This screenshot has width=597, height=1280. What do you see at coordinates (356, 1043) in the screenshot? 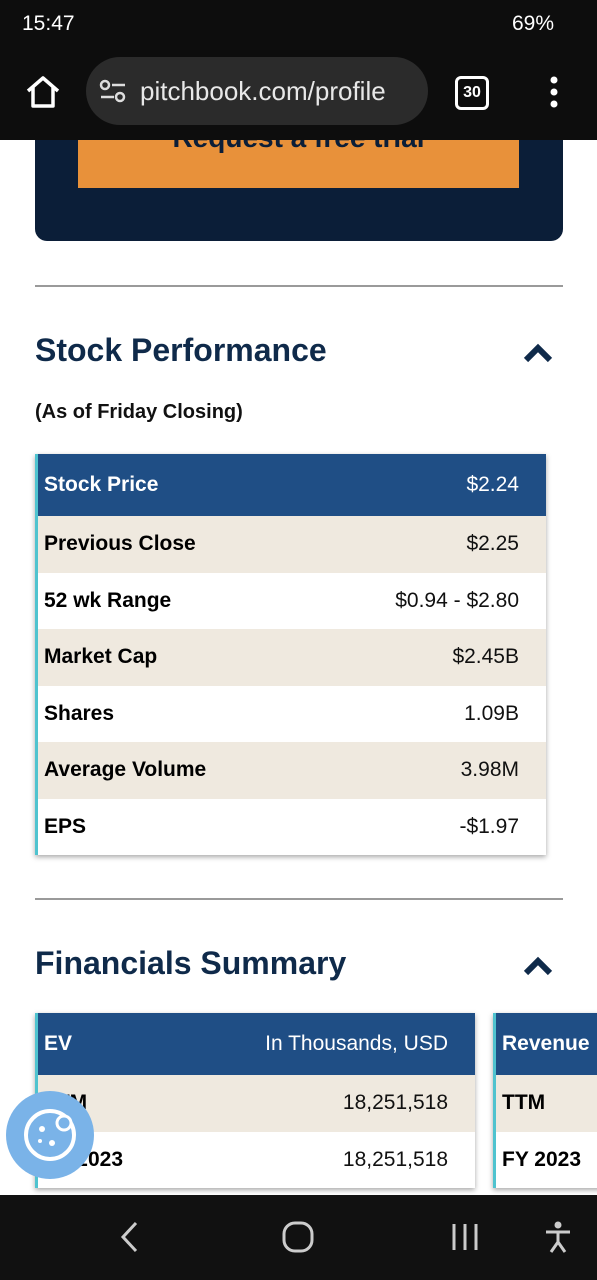
I see `card-unit: In Thousands, USD` at bounding box center [356, 1043].